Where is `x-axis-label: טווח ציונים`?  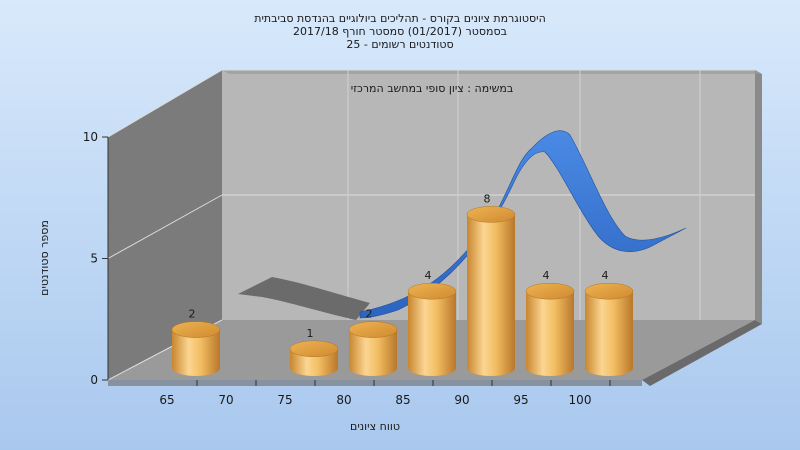
x-axis-label: טווח ציונים is located at coordinates (375, 426).